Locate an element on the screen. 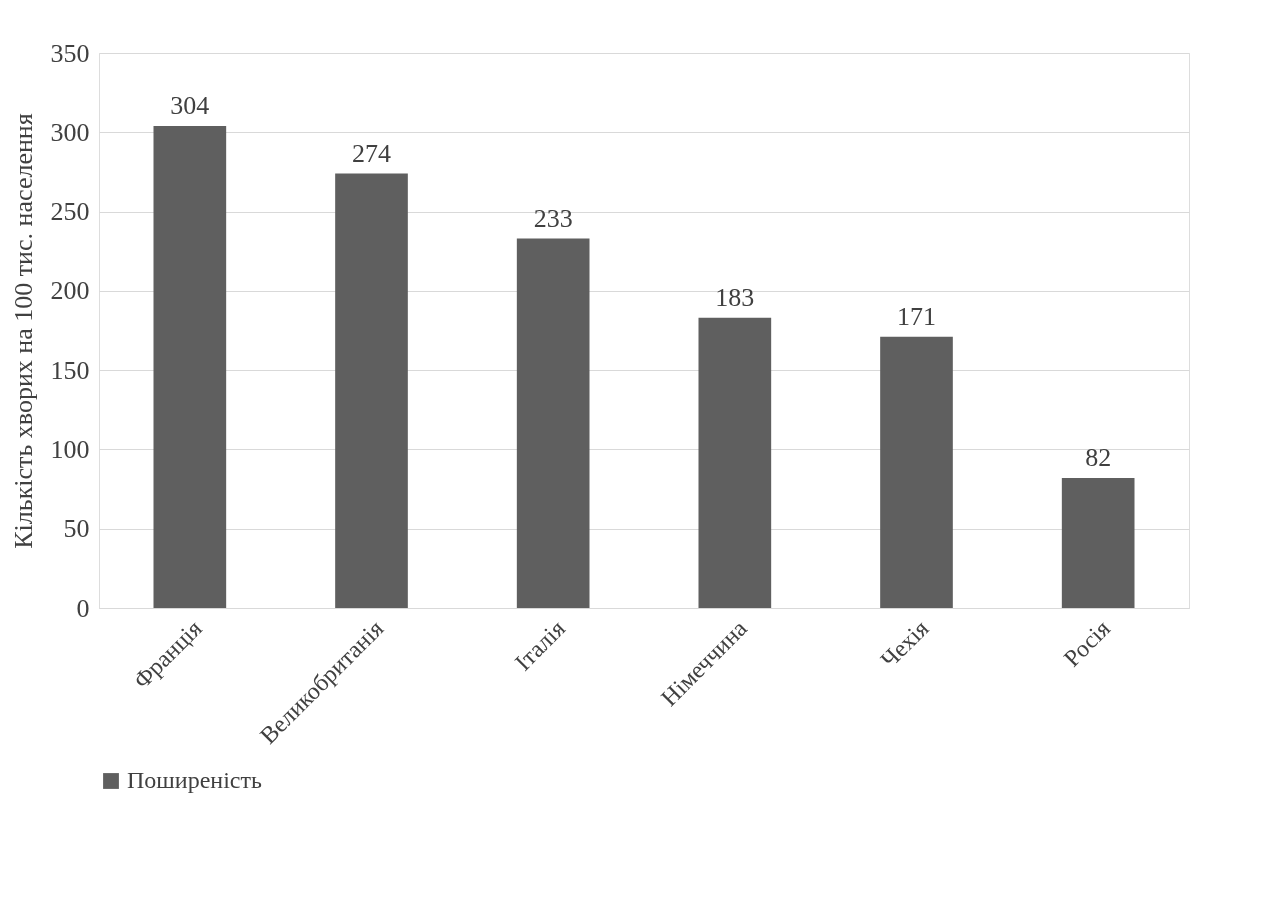 The height and width of the screenshot is (915, 1287). legend-label: Поширеність is located at coordinates (194, 780).